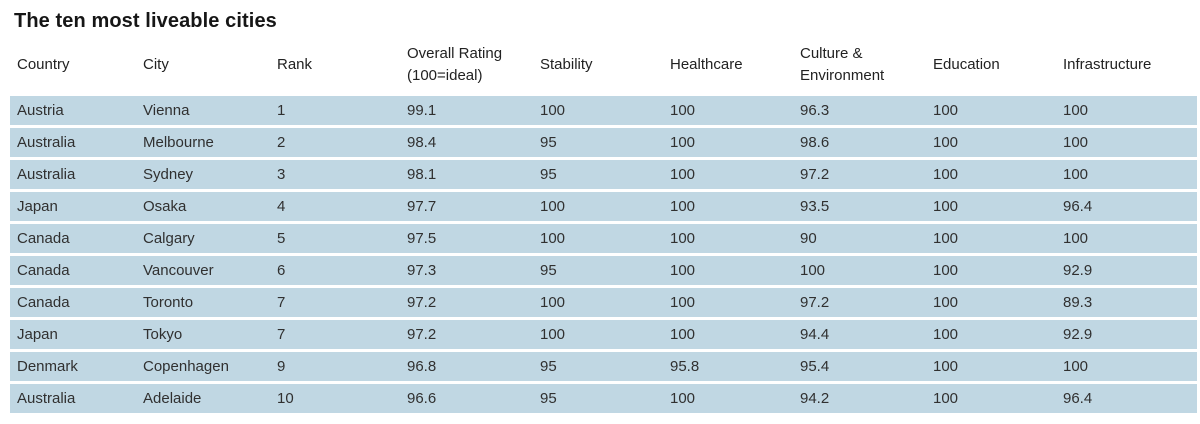 The width and height of the screenshot is (1200, 424). Describe the element at coordinates (466, 270) in the screenshot. I see `cell-overall-rating: 97.3` at that location.